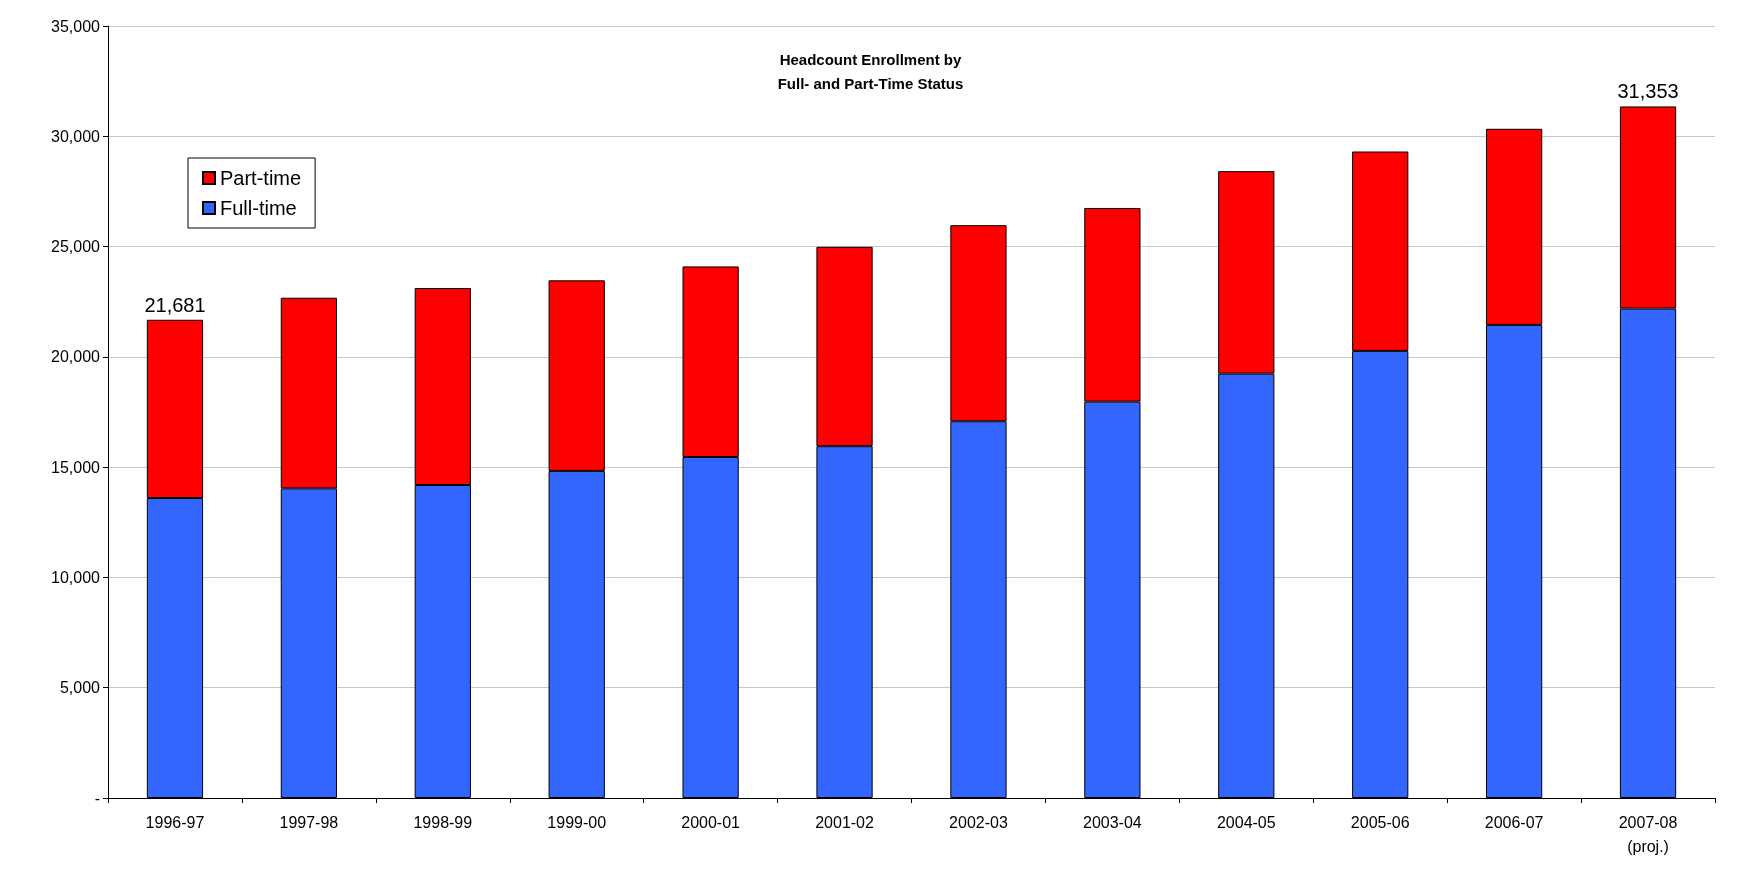 The height and width of the screenshot is (889, 1741). What do you see at coordinates (1380, 822) in the screenshot?
I see `x-tick-label: 2005-06` at bounding box center [1380, 822].